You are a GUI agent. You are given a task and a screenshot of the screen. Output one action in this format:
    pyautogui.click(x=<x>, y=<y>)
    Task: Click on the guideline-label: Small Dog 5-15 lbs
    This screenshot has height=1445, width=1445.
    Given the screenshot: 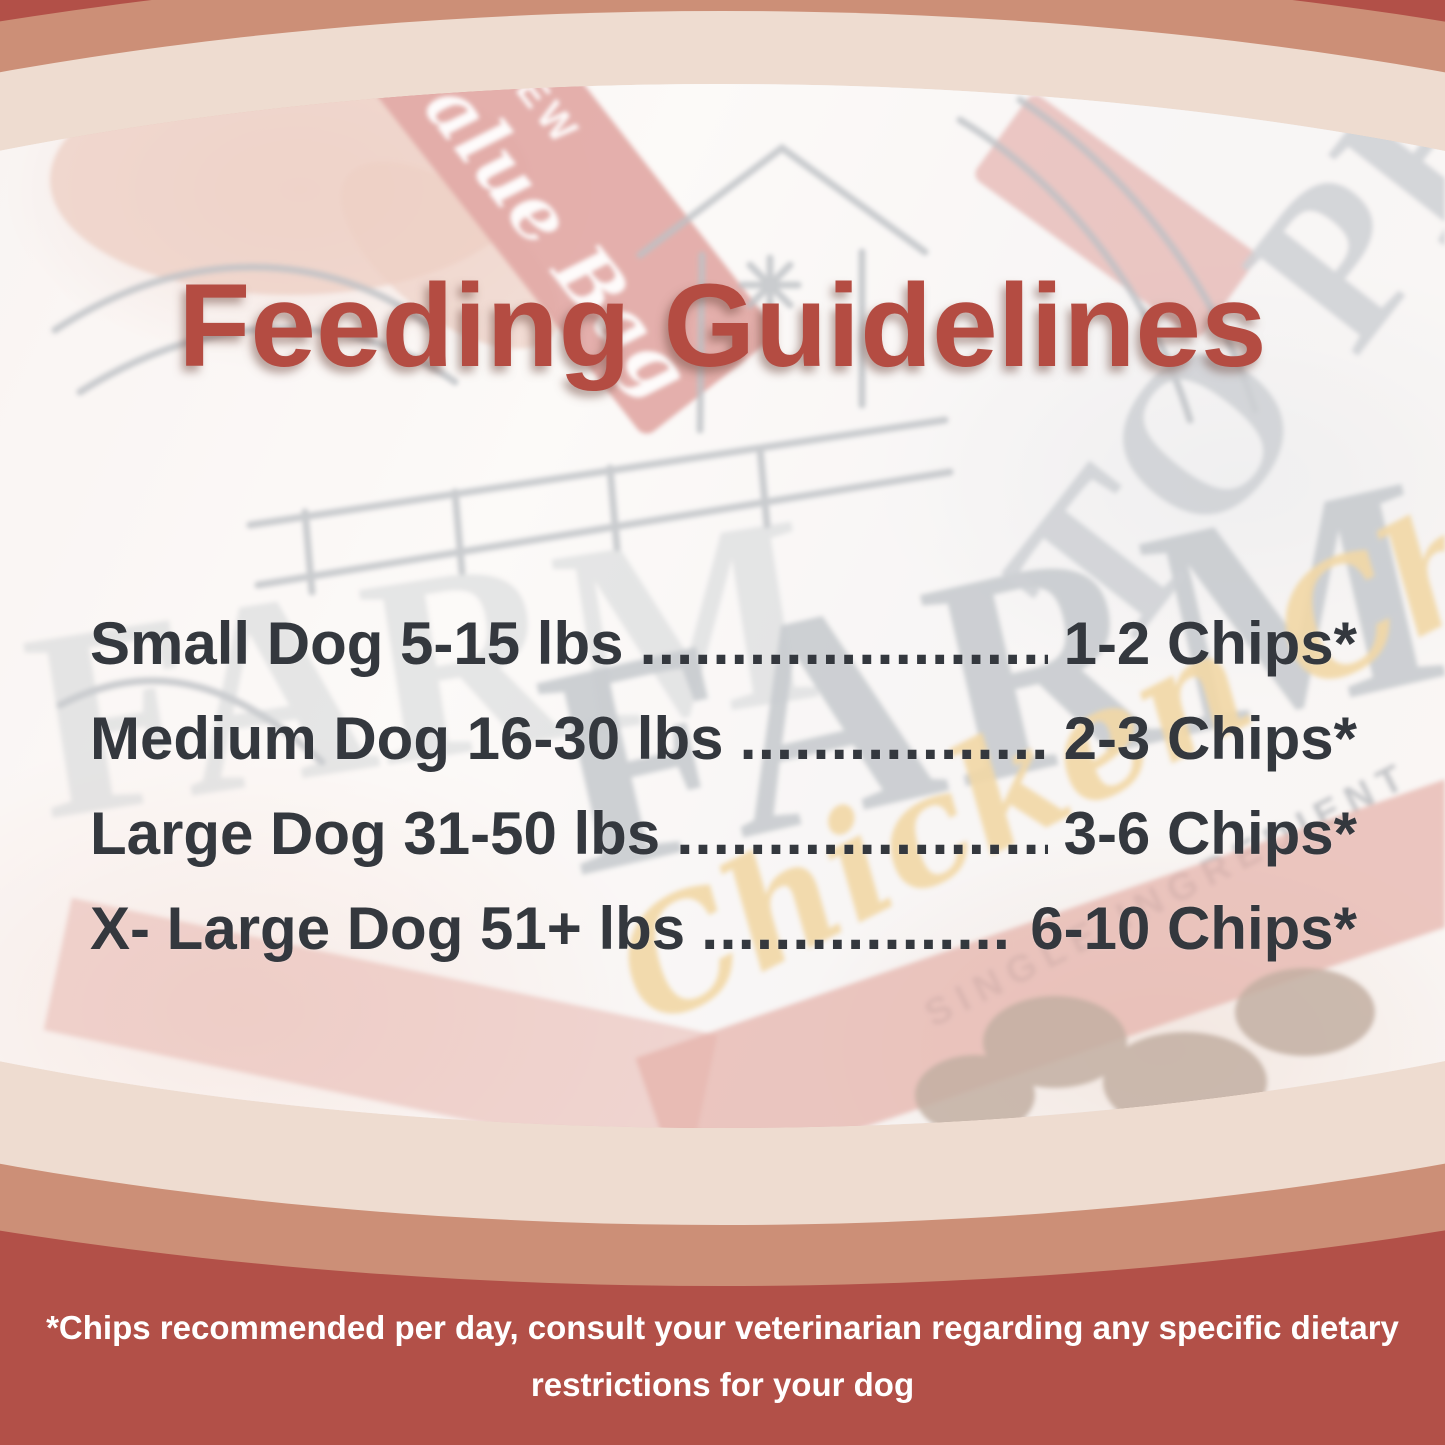 What is the action you would take?
    pyautogui.click(x=357, y=643)
    